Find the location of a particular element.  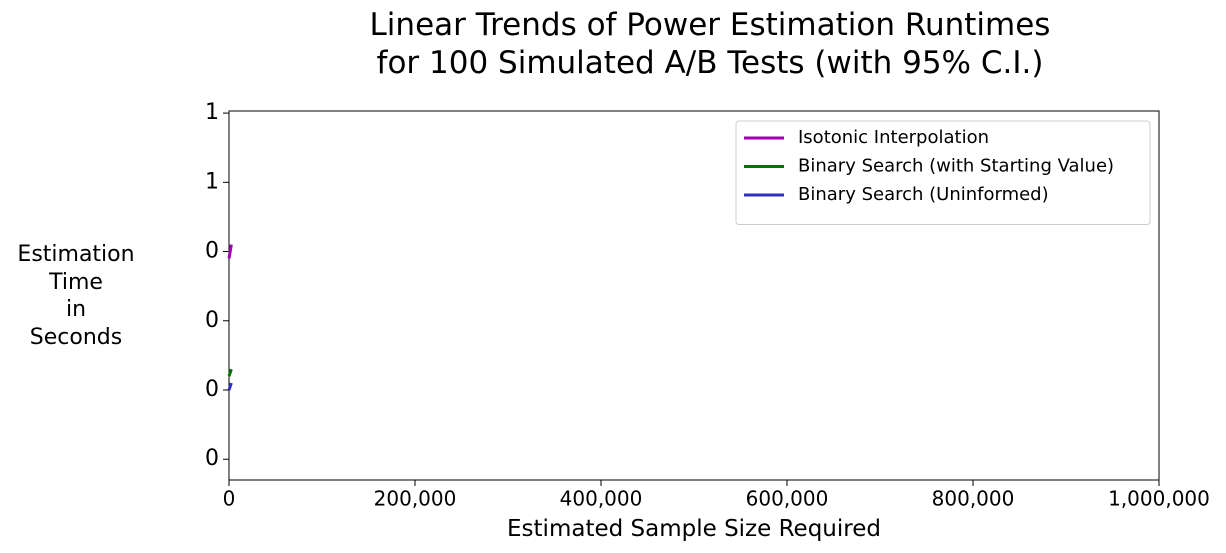

legend-label: Binary Search (Uninformed) is located at coordinates (923, 194).